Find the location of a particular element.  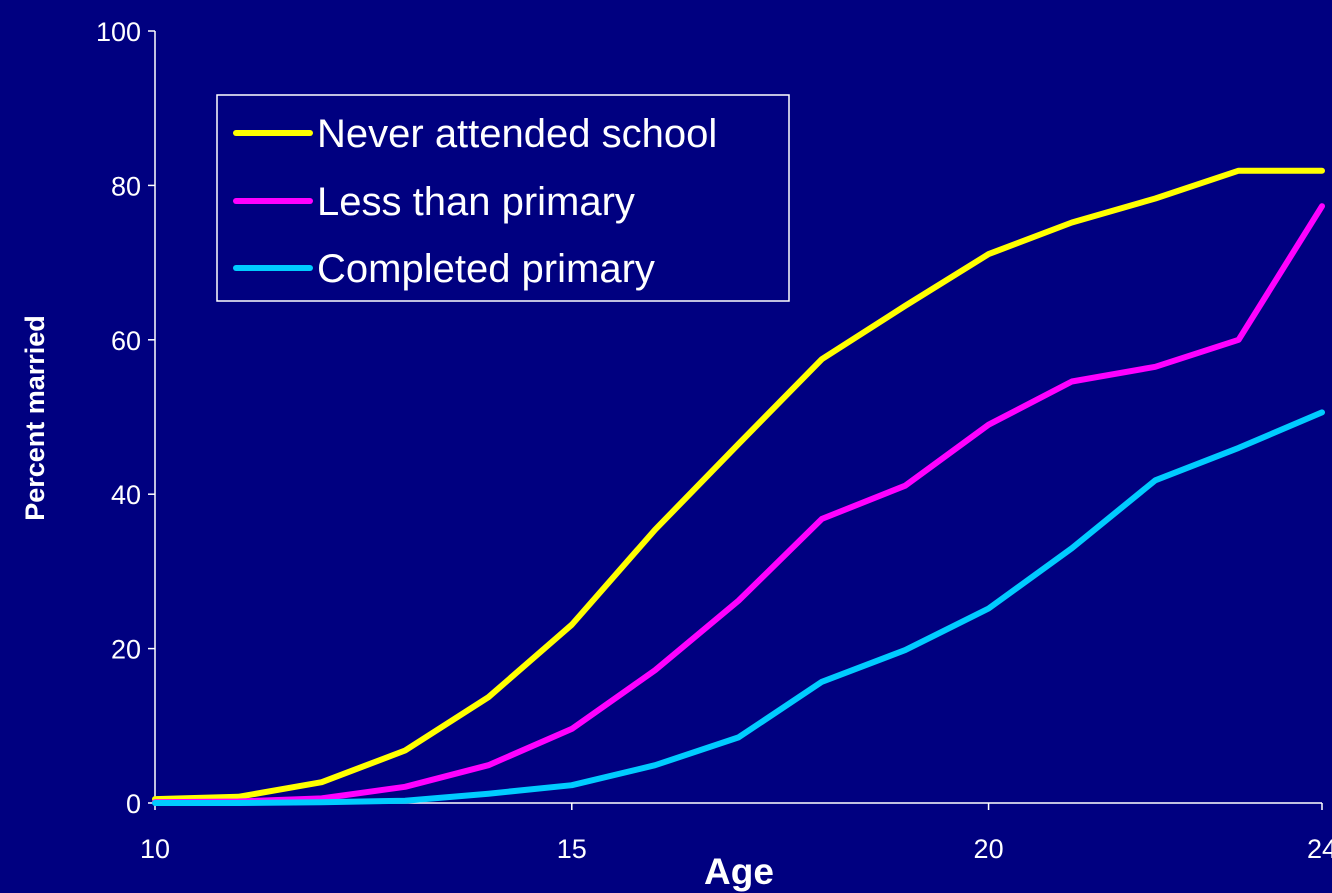

y-tick-label: 60 is located at coordinates (126, 341).